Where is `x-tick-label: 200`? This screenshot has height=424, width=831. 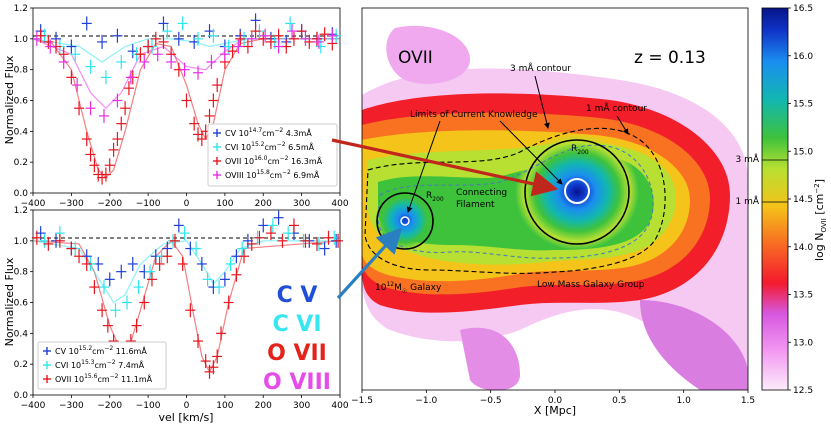
x-tick-label: 200 is located at coordinates (263, 204).